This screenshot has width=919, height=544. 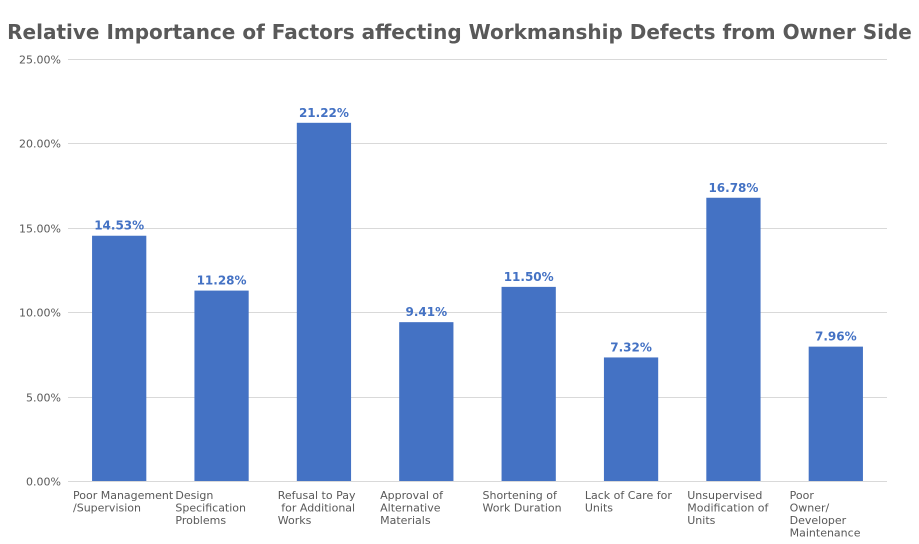 I want to click on data-label: 7.96%, so click(x=836, y=337).